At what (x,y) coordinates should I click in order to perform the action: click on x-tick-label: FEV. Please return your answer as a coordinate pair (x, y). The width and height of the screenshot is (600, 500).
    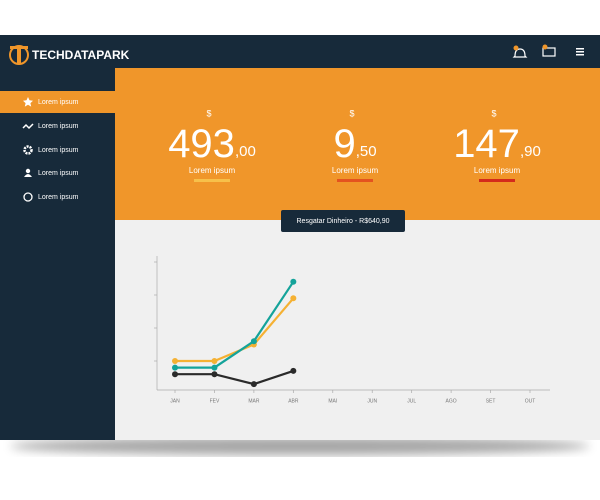
    Looking at the image, I should click on (215, 401).